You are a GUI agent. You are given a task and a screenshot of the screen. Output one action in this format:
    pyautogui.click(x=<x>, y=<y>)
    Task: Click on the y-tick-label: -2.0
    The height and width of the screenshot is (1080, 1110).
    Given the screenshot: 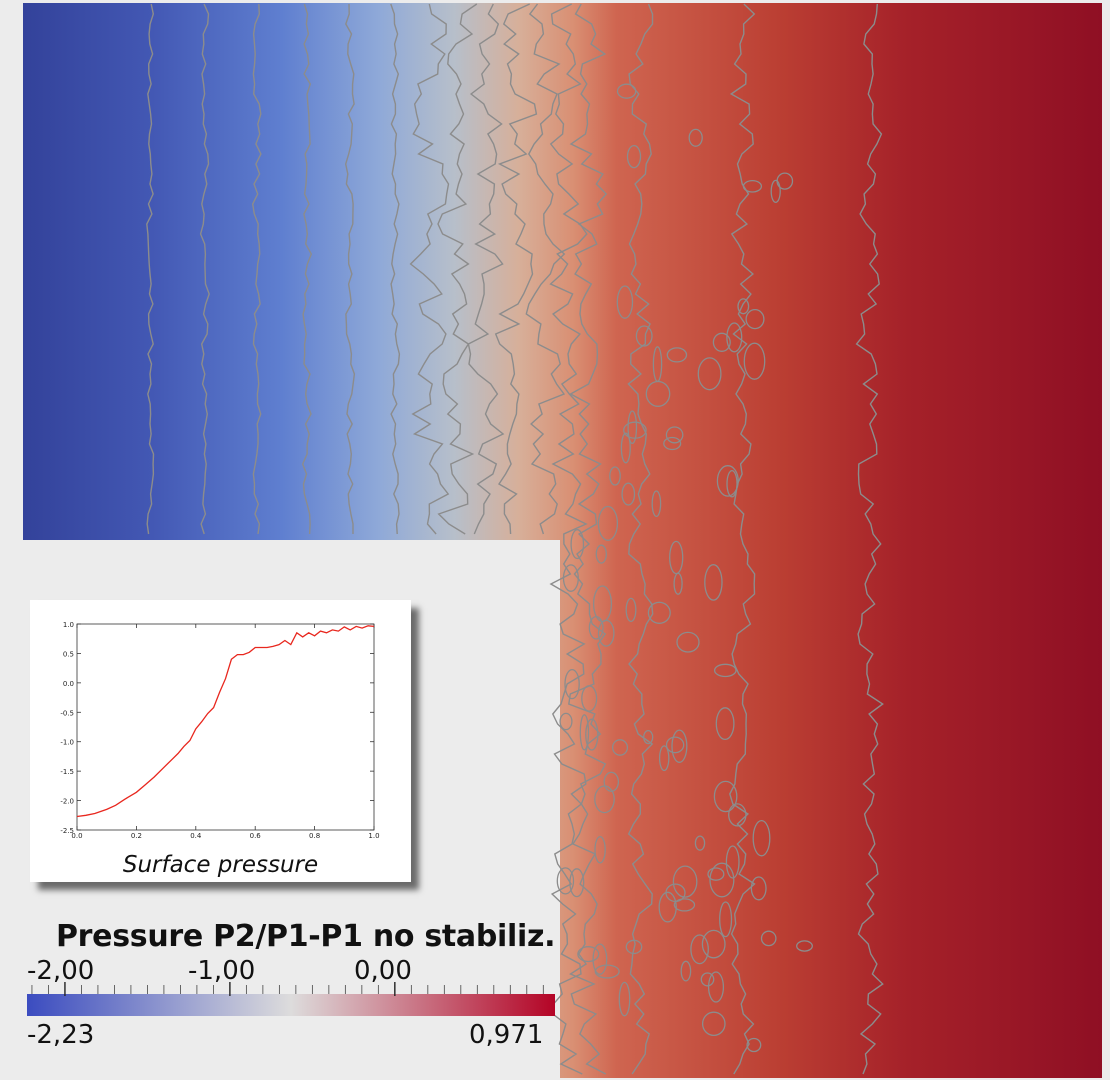 What is the action you would take?
    pyautogui.click(x=67, y=802)
    